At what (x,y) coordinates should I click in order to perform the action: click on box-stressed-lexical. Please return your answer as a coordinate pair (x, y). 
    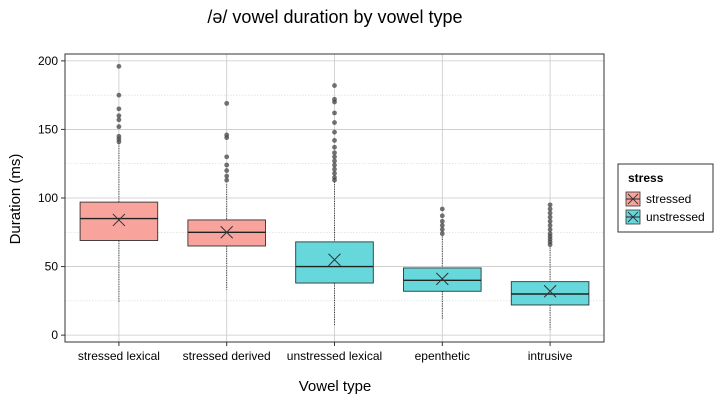
    Looking at the image, I should click on (119, 183).